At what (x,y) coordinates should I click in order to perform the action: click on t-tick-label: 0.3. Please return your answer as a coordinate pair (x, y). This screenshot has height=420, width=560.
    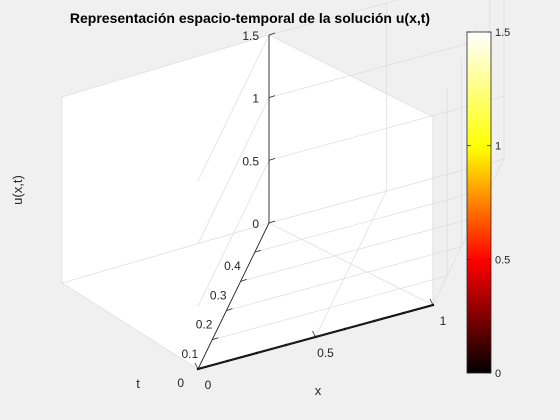
    Looking at the image, I should click on (218, 295).